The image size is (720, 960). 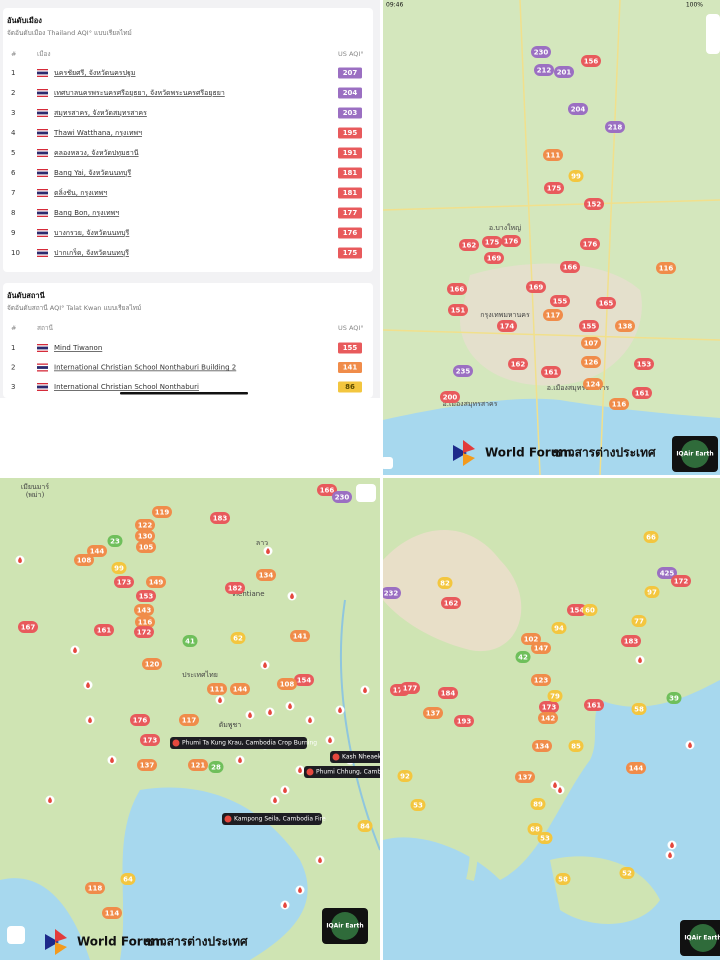 What do you see at coordinates (536, 288) in the screenshot?
I see `aqi-marker-value: 169` at bounding box center [536, 288].